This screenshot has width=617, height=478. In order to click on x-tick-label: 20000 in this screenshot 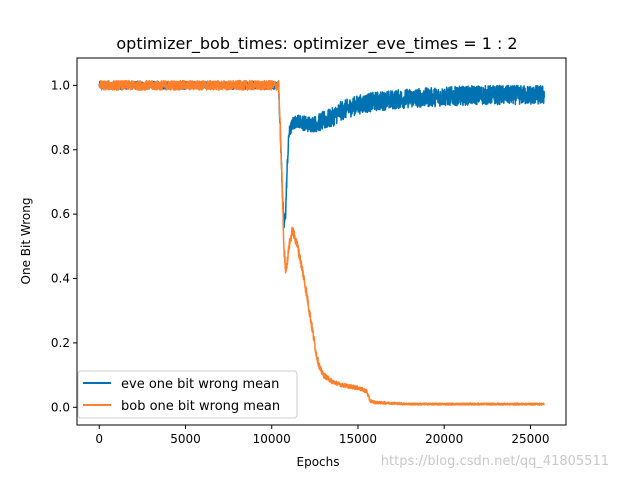, I will do `click(444, 439)`.